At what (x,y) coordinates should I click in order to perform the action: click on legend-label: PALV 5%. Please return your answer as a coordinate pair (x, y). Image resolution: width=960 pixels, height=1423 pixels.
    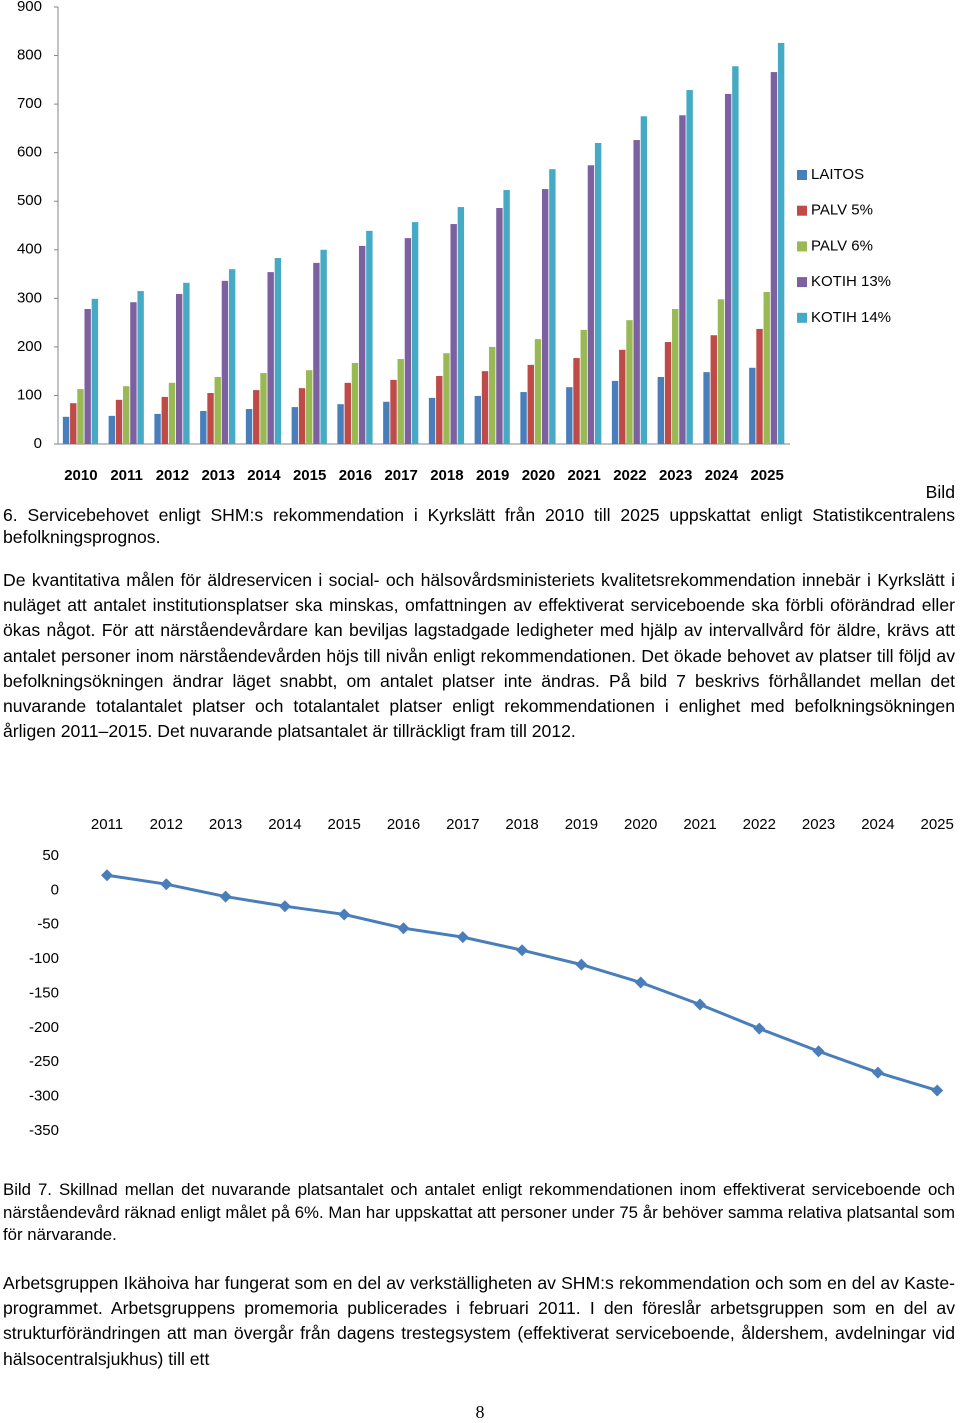
    Looking at the image, I should click on (842, 210).